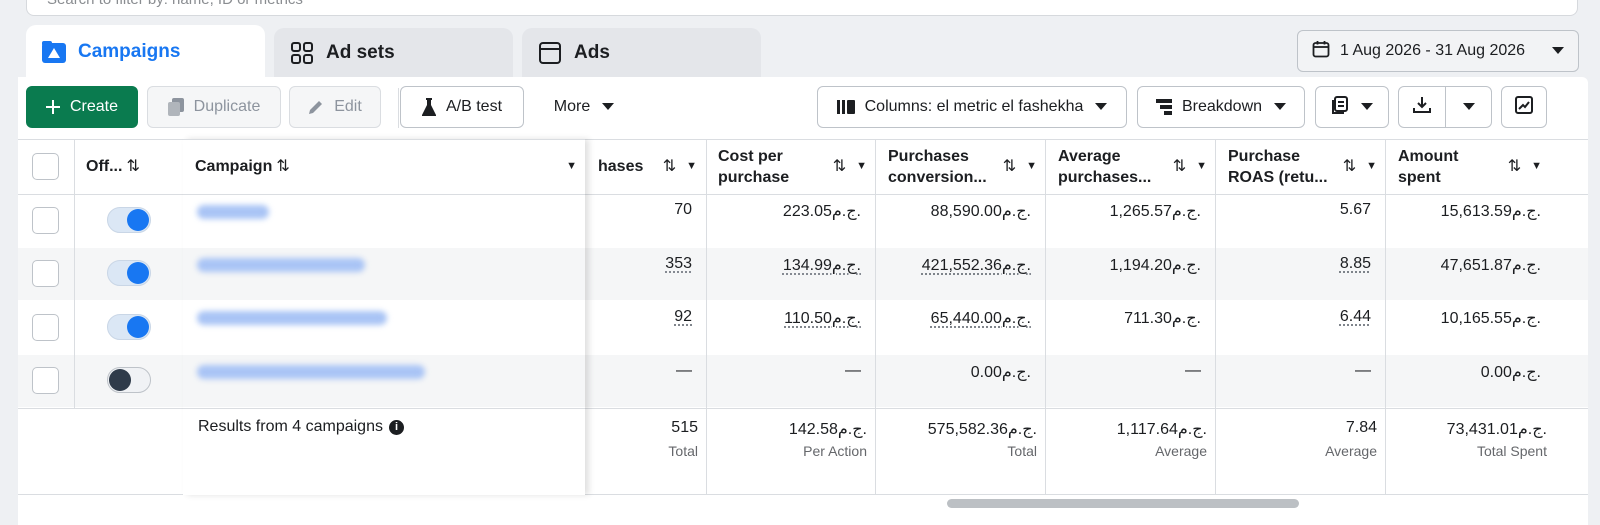  What do you see at coordinates (684, 370) in the screenshot?
I see `purchases-value: —` at bounding box center [684, 370].